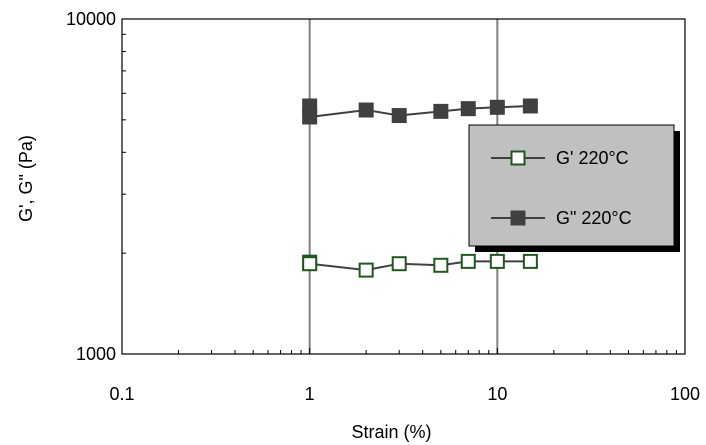 The height and width of the screenshot is (445, 706). Describe the element at coordinates (594, 218) in the screenshot. I see `legend-label: G" 220°C` at that location.